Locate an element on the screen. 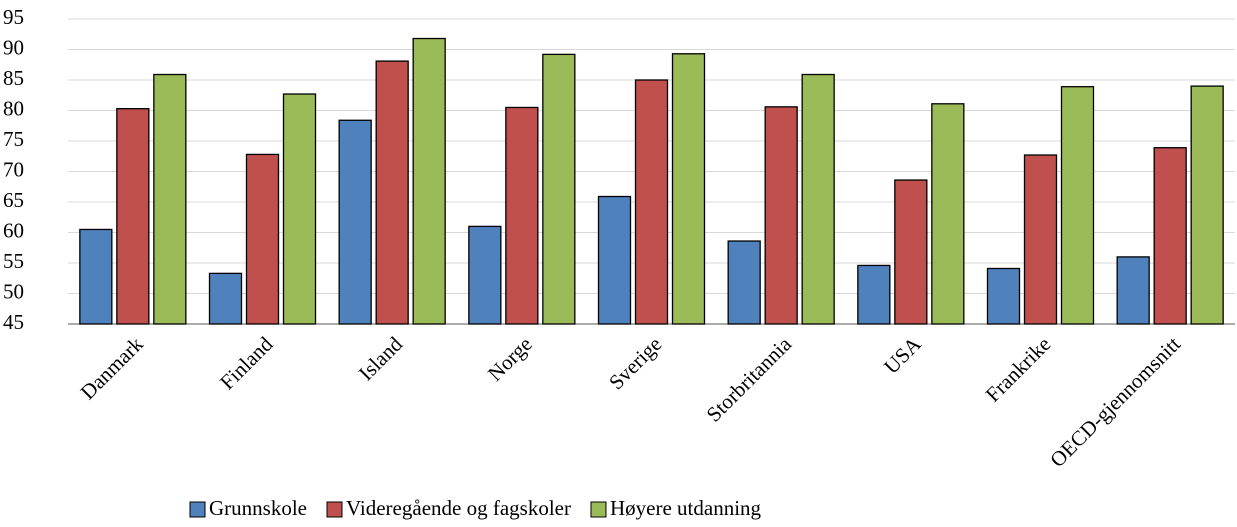 The width and height of the screenshot is (1237, 527). y-tick-label: 60 is located at coordinates (13, 230).